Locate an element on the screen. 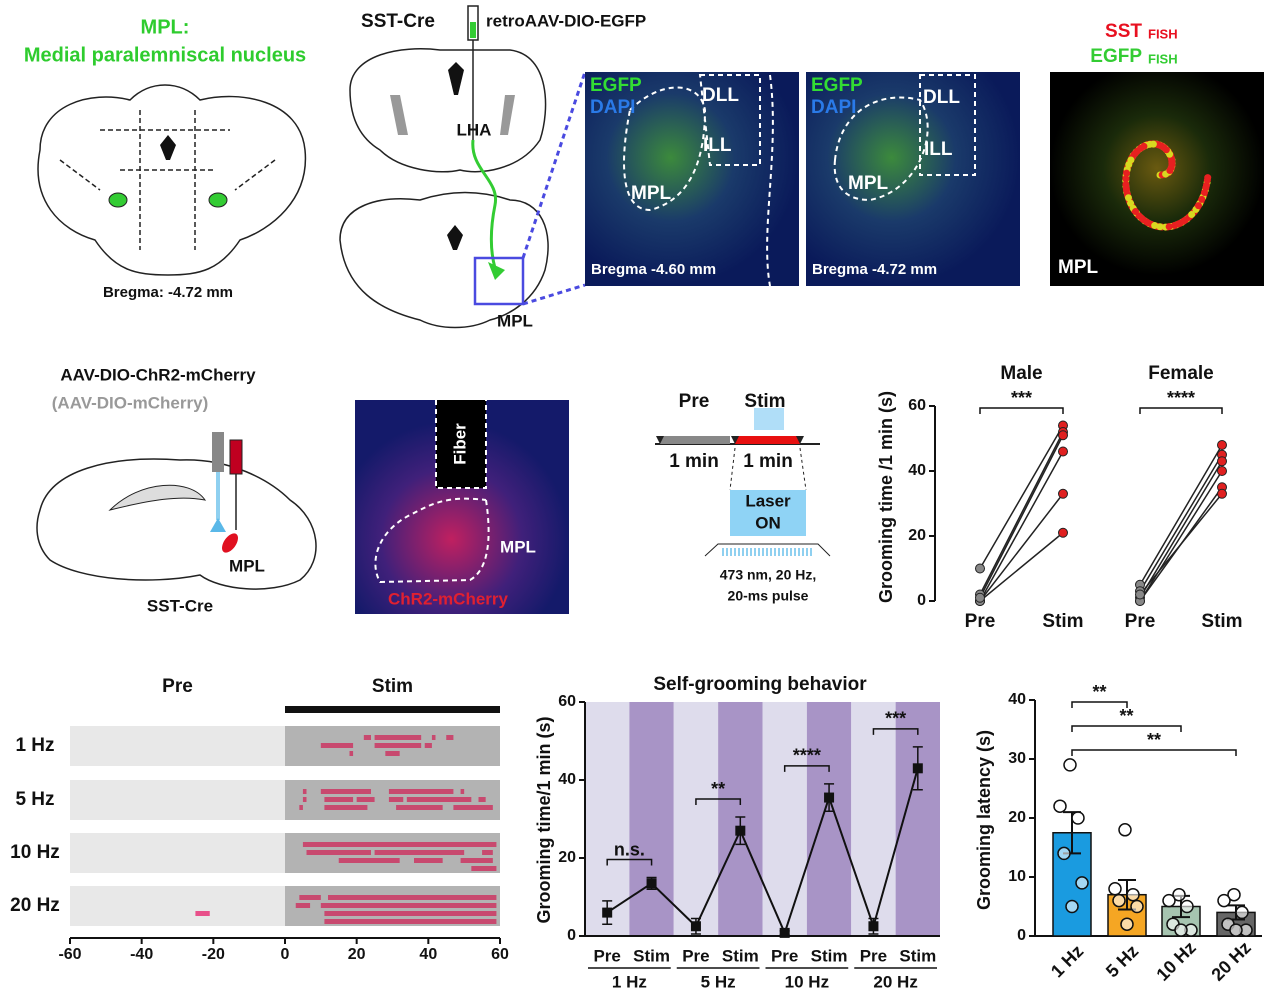 Image resolution: width=1267 pixels, height=1003 pixels. row-label: 5 Hz is located at coordinates (34, 799).